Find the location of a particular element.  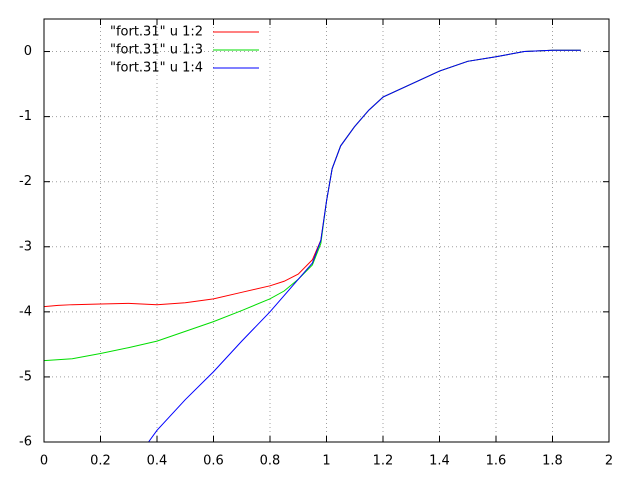

y-tick-label: -5 is located at coordinates (25, 376).